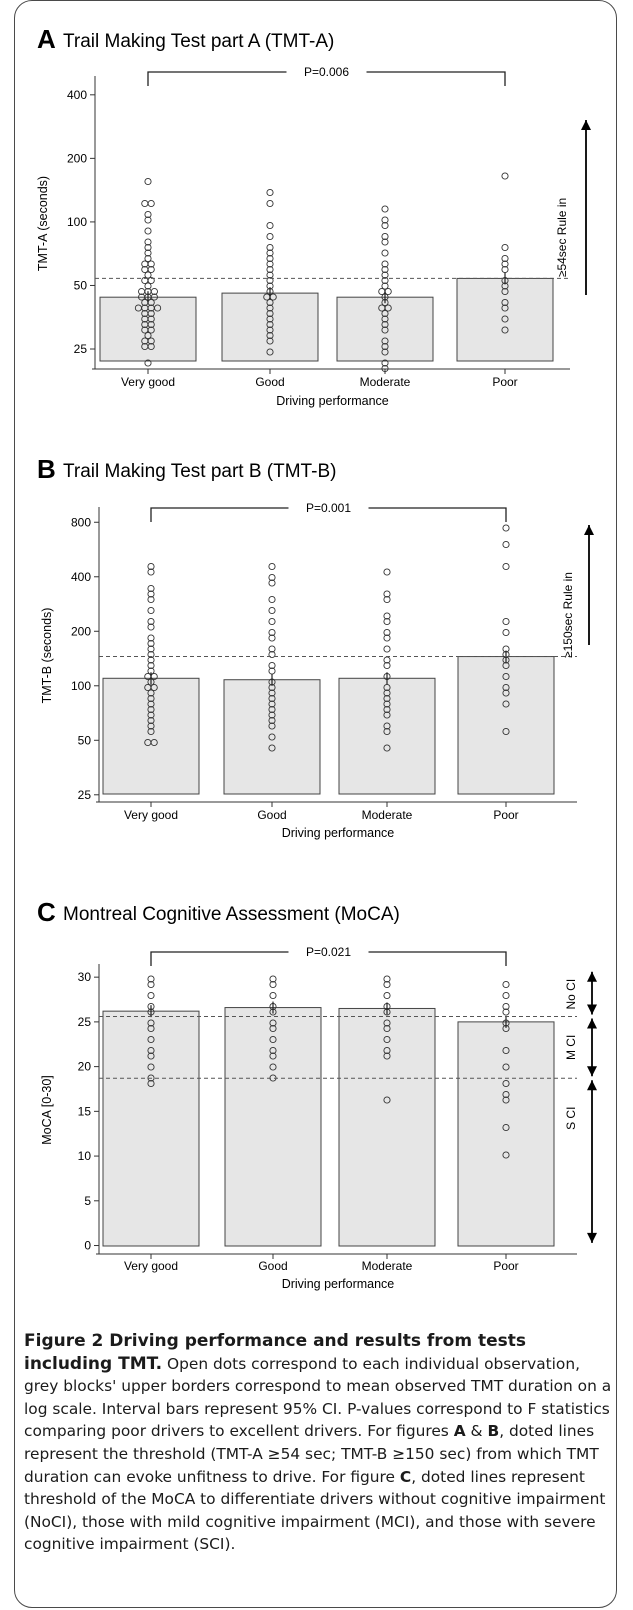 This screenshot has width=633, height=1610. I want to click on y-tick-label: 5, so click(87, 1201).